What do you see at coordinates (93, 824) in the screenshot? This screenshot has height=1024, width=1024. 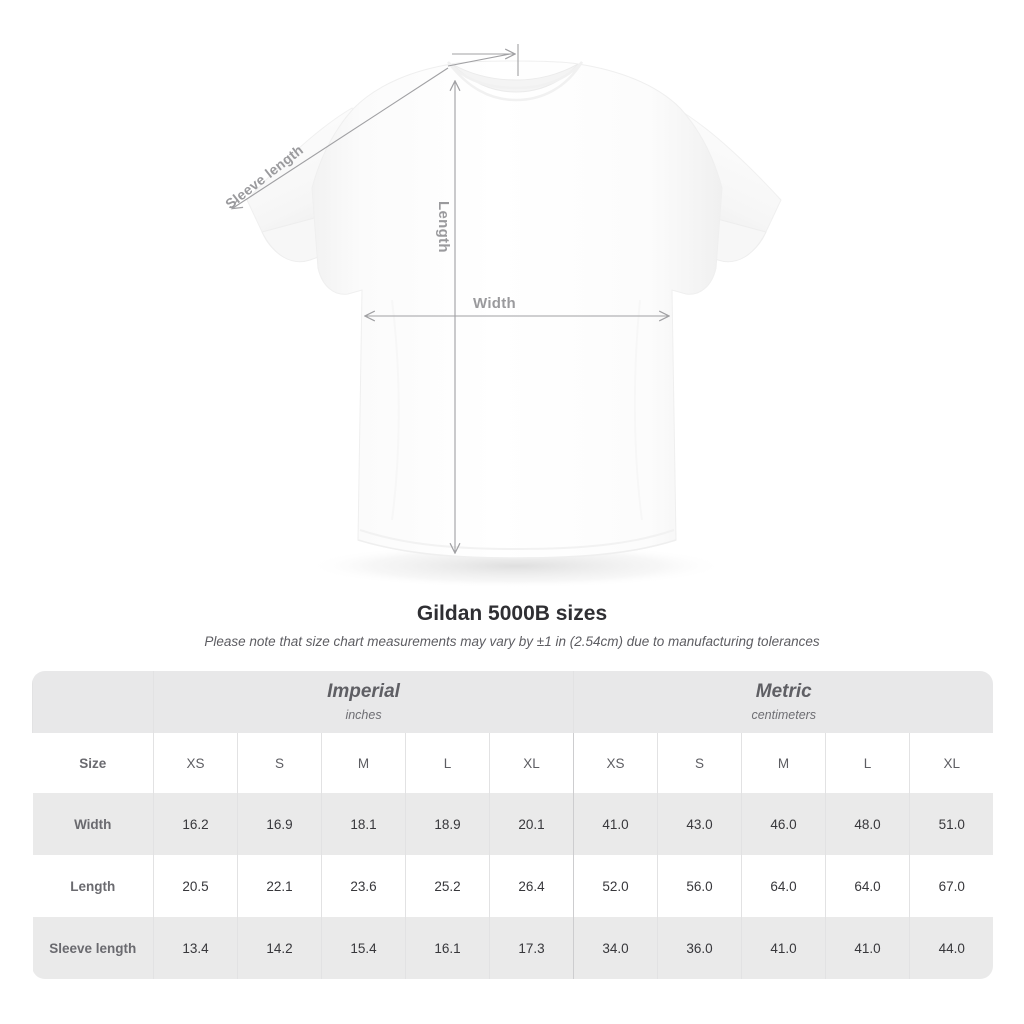 I see `measurement-row-label: Width` at bounding box center [93, 824].